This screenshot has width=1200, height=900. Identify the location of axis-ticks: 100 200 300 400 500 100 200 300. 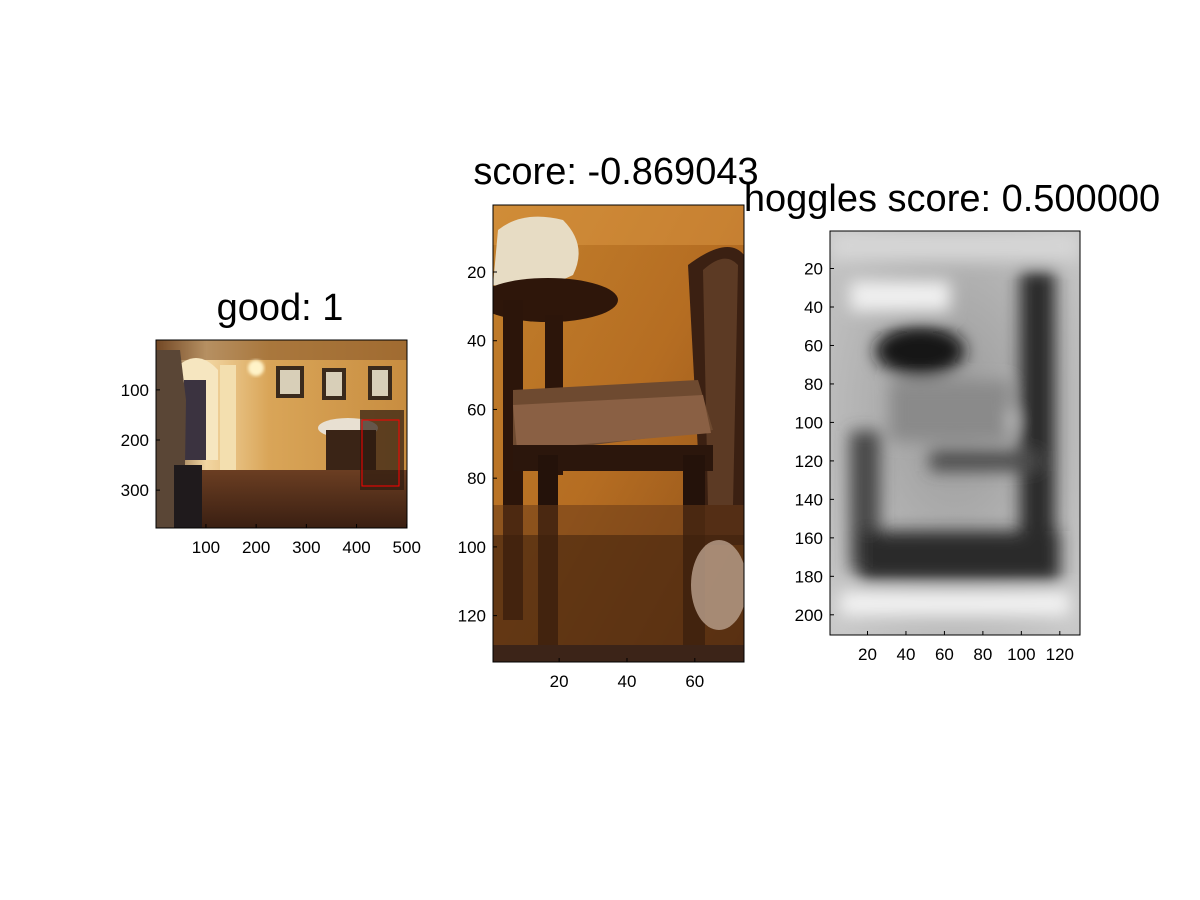
(271, 469).